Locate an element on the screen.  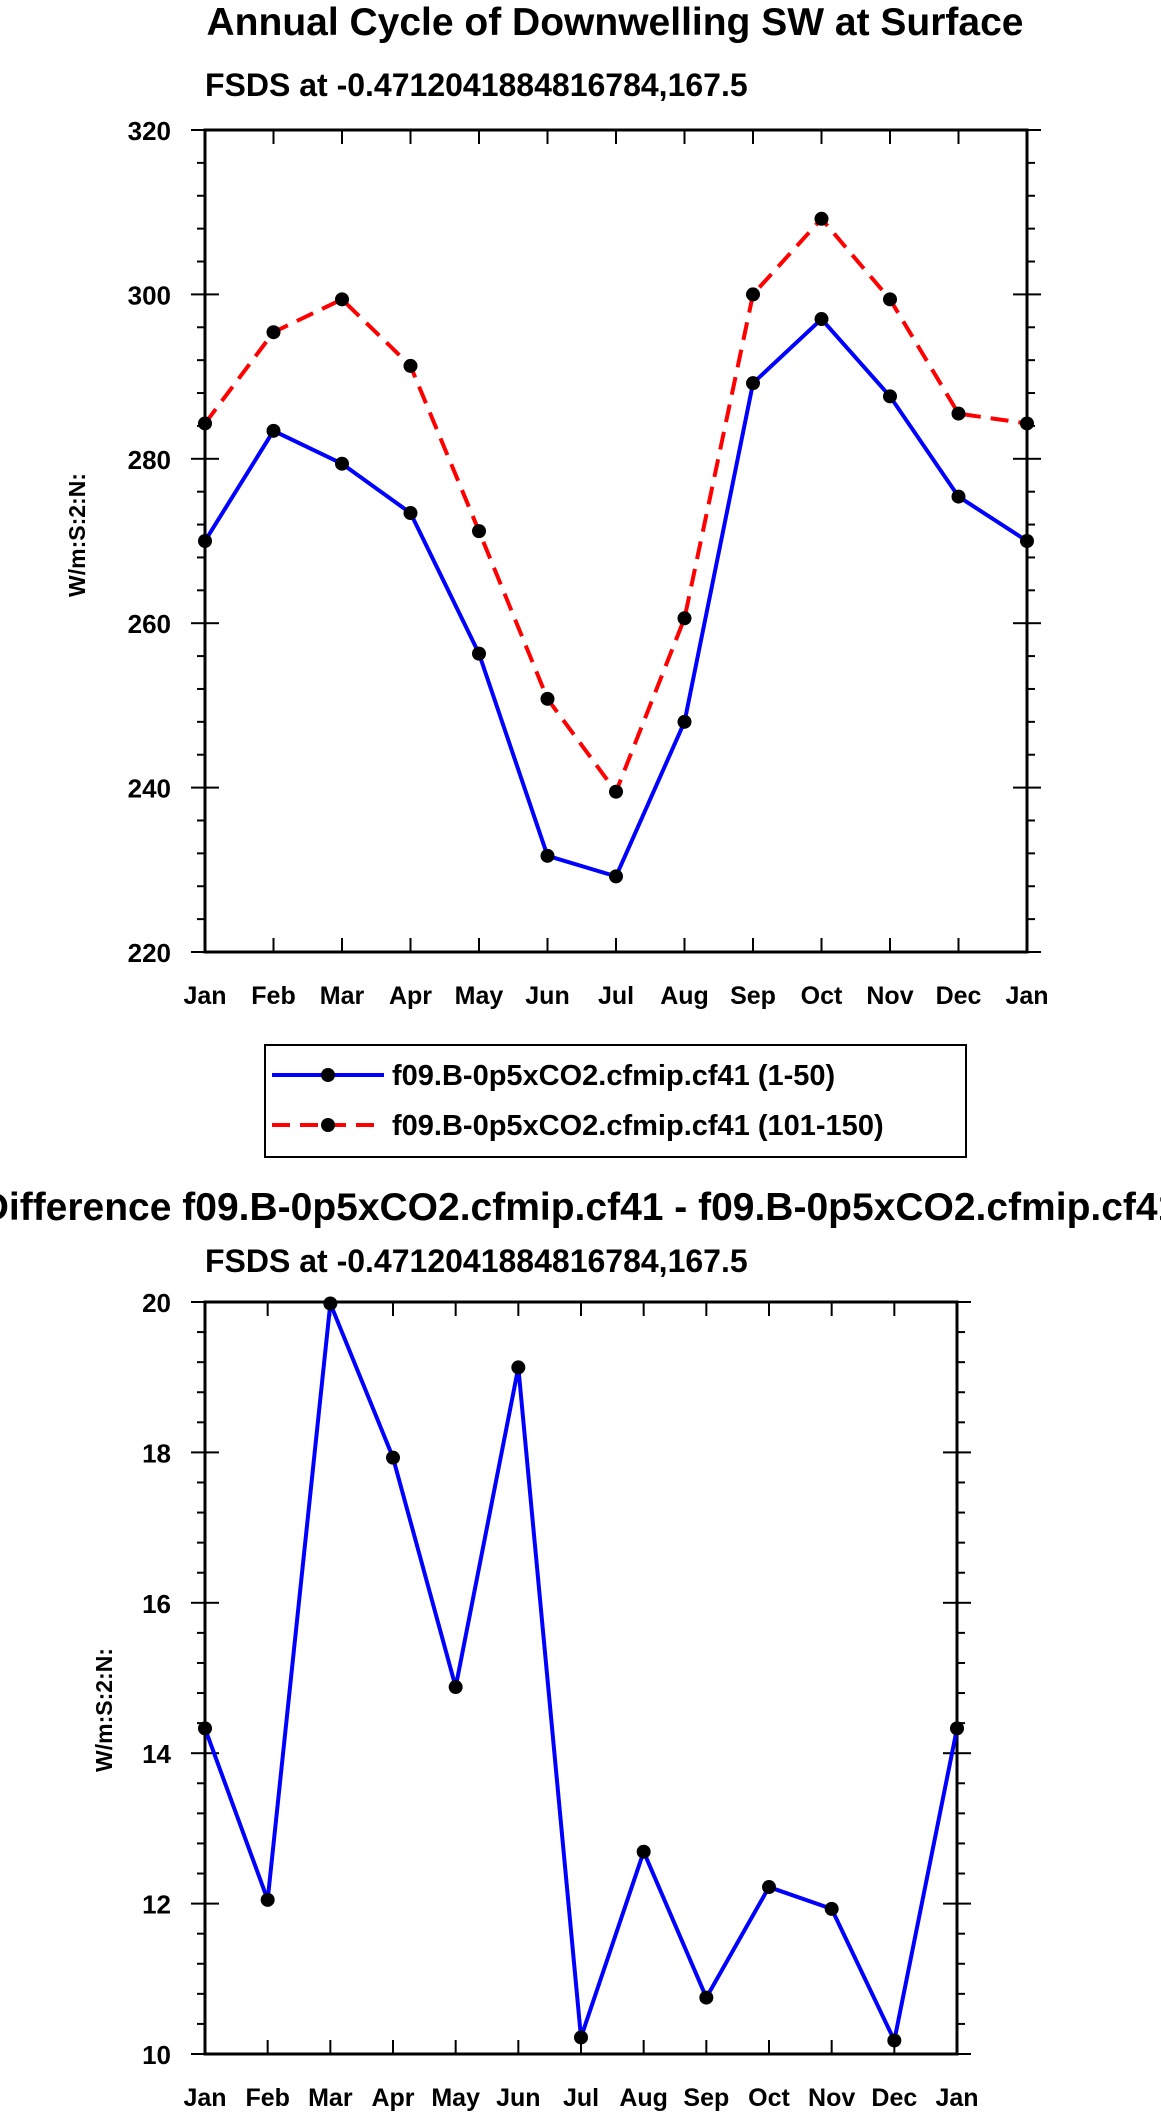
chart1-x-tick-label: Mar is located at coordinates (342, 996).